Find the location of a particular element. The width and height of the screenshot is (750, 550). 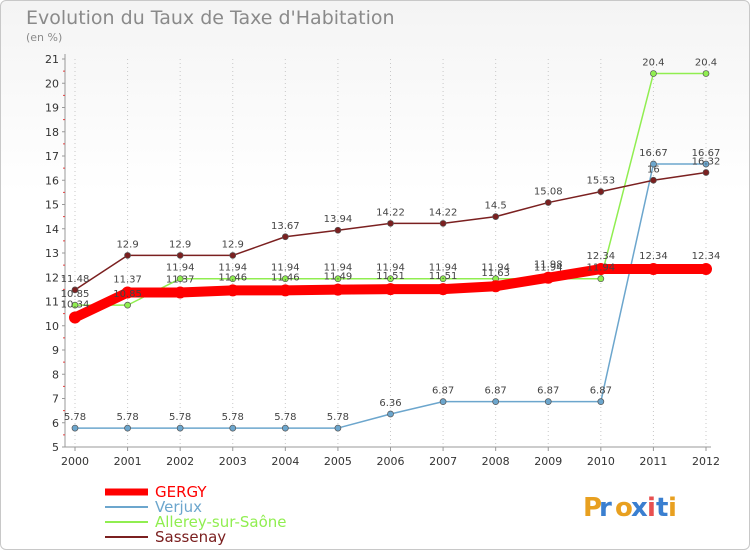

legend-label: Allerey-sur-Saône is located at coordinates (220, 522).